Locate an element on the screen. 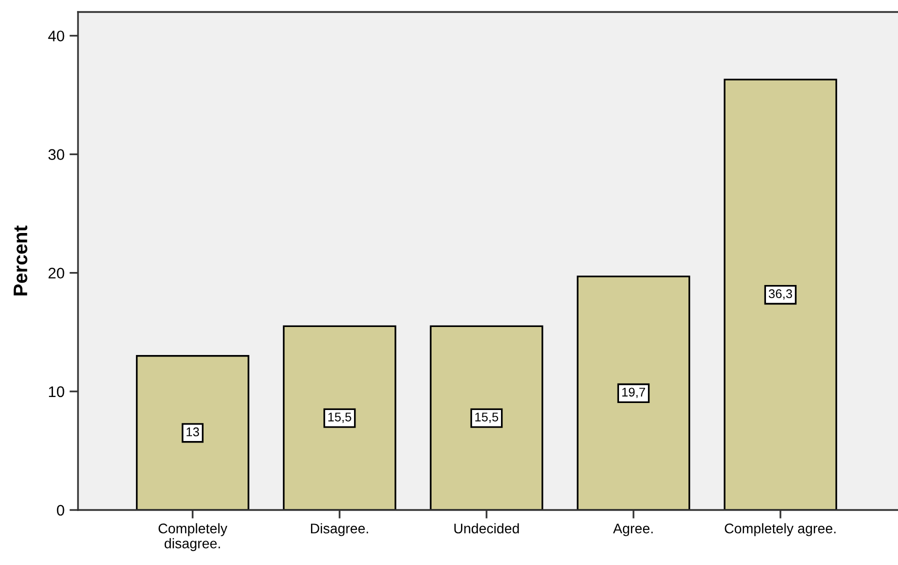 This screenshot has width=898, height=565. y-tick-label: 20 is located at coordinates (56, 273).